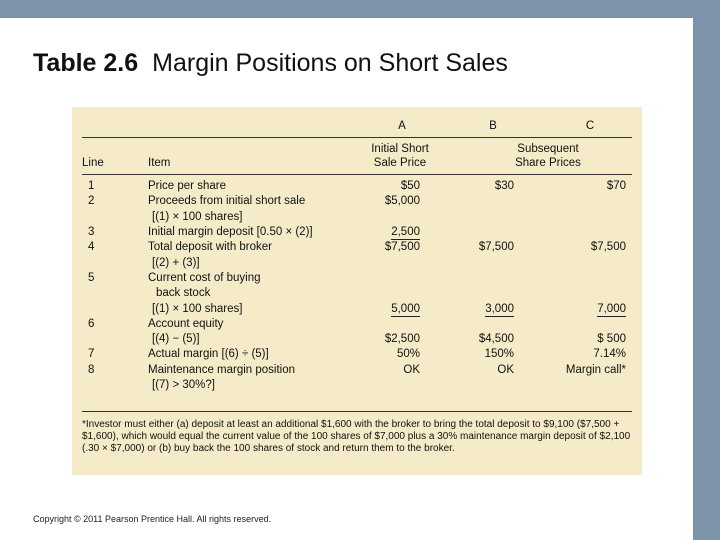  Describe the element at coordinates (183, 385) in the screenshot. I see `row-8-item-cont: [(7) > 30%?]` at that location.